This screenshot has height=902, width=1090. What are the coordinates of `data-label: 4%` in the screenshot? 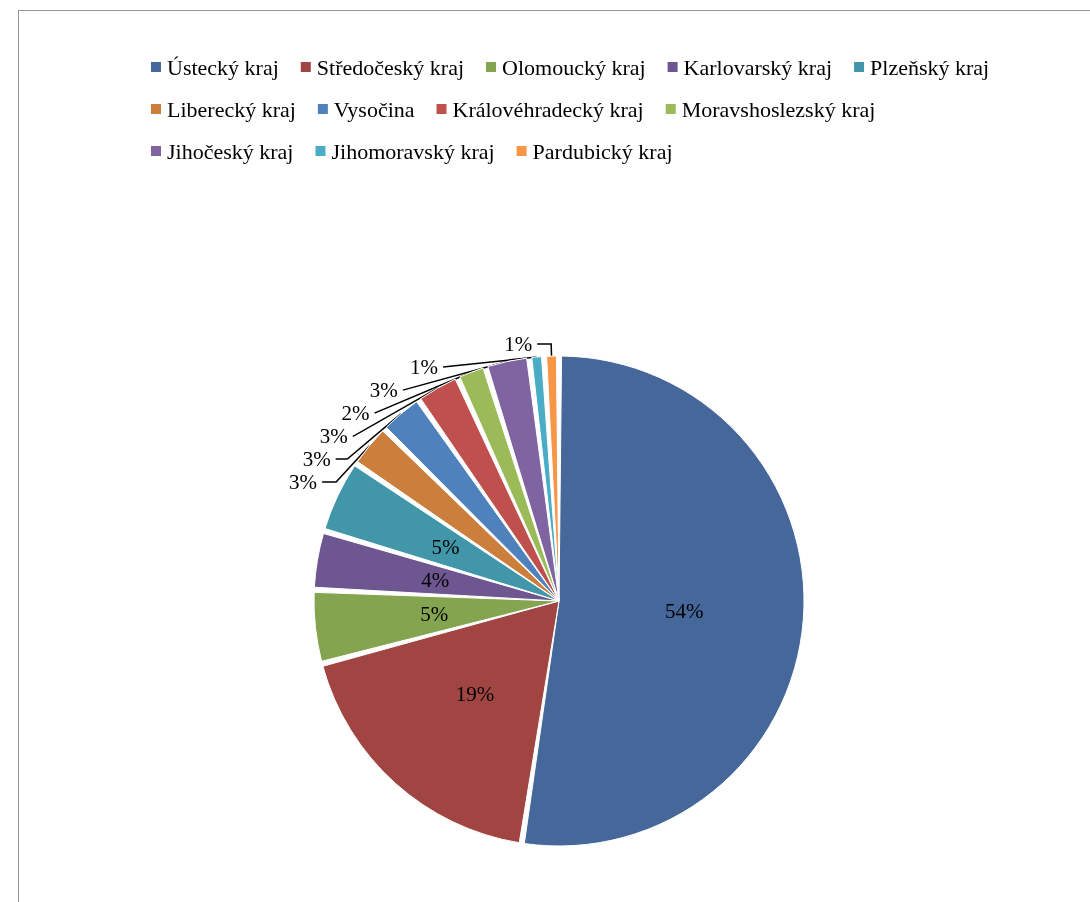 It's located at (435, 580).